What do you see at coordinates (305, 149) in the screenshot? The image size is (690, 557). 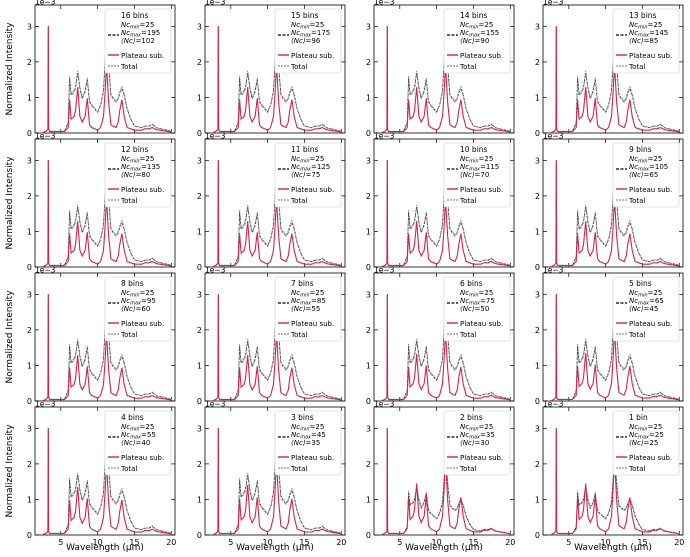 I see `legend-bins-label: 11 bins` at bounding box center [305, 149].